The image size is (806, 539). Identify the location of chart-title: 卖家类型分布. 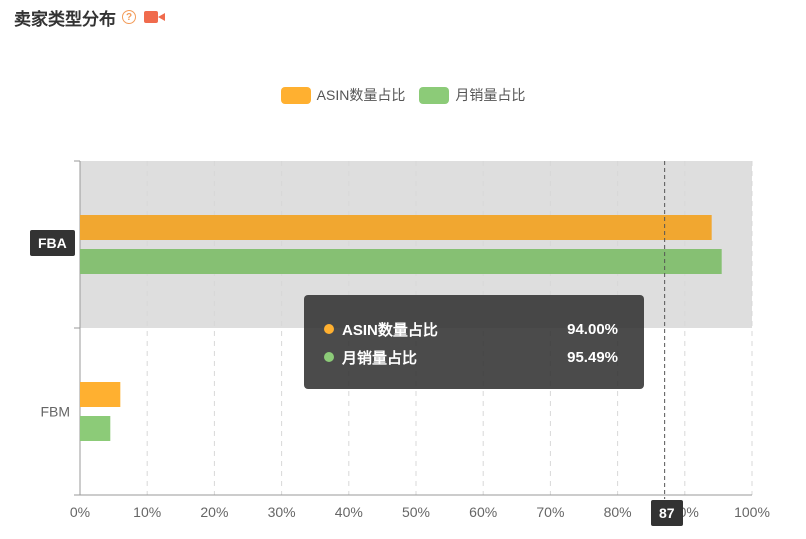
(65, 19).